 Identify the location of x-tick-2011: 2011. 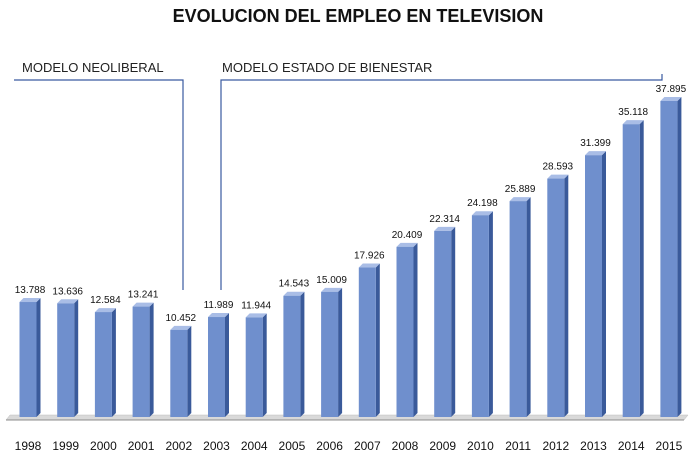
(518, 446).